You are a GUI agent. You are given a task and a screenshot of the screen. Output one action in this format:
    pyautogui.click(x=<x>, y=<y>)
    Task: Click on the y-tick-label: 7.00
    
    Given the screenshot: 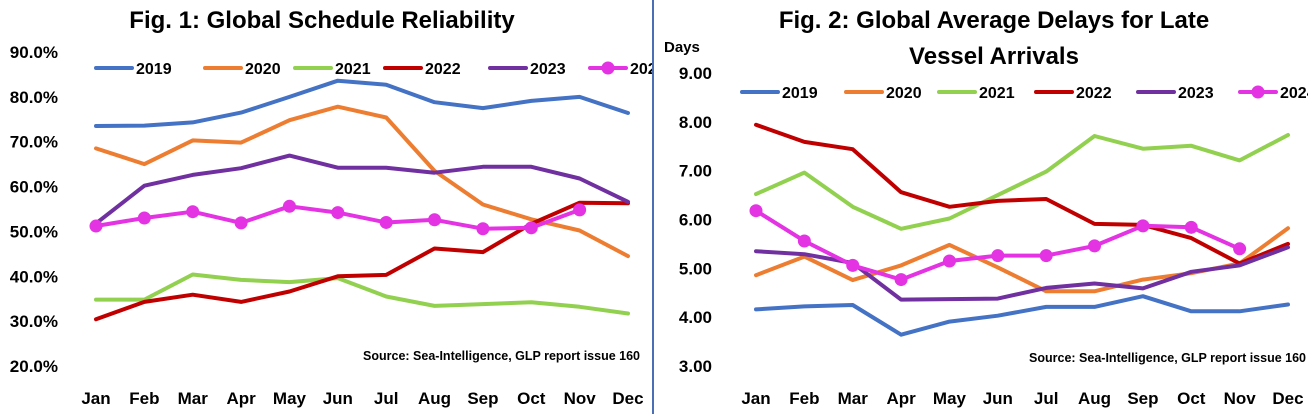 What is the action you would take?
    pyautogui.click(x=695, y=171)
    